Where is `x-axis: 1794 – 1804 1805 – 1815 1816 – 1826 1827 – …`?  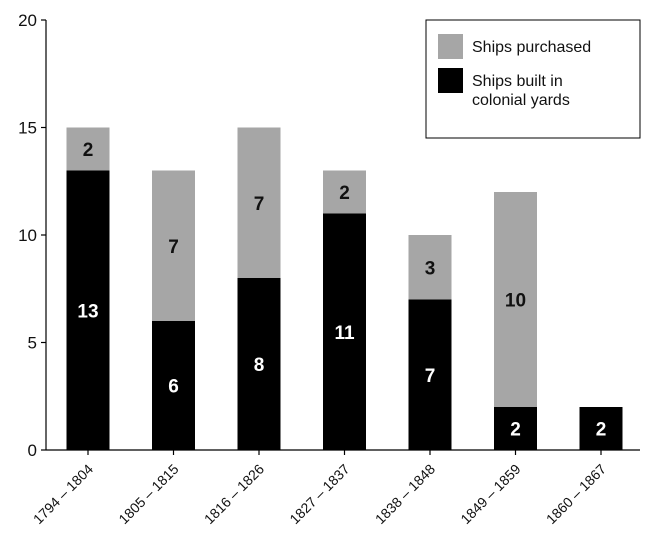
x-axis: 1794 – 1804 1805 – 1815 1816 – 1826 1827 – … is located at coordinates (335, 488).